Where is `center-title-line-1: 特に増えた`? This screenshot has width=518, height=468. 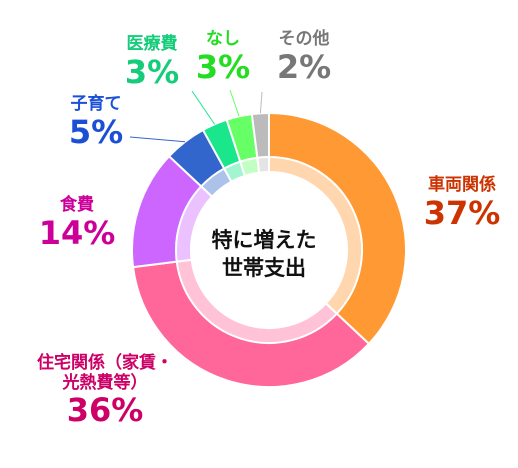
center-title-line-1: 特に増えた is located at coordinates (264, 240).